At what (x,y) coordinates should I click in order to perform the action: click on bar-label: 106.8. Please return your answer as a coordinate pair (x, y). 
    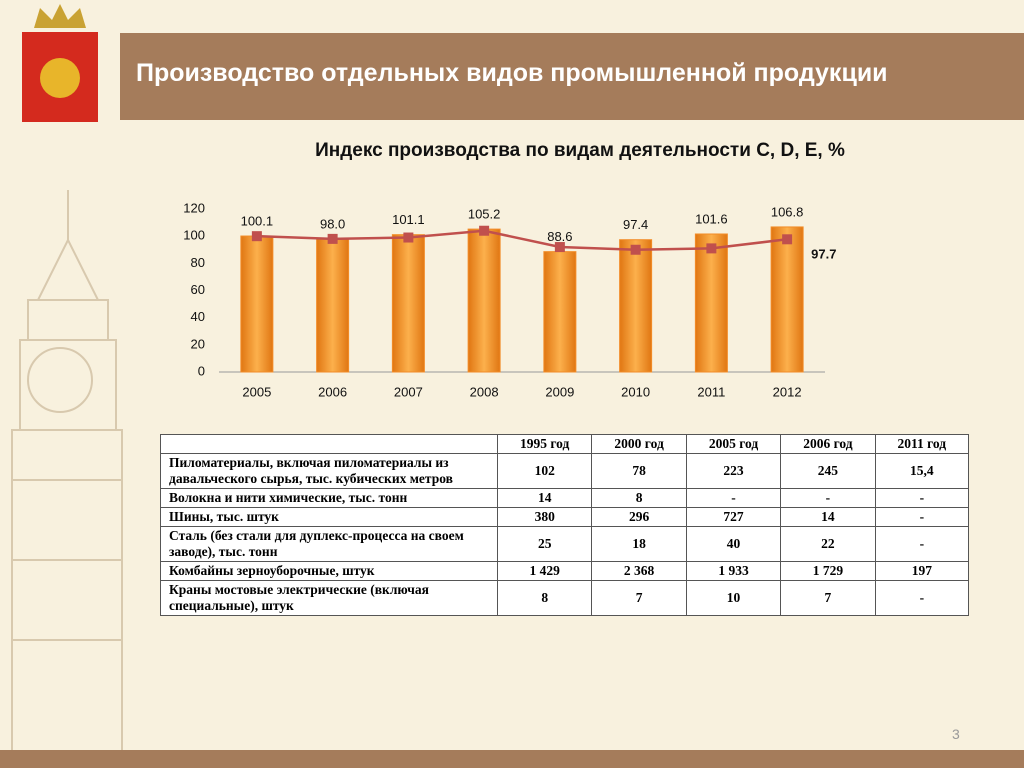
    Looking at the image, I should click on (787, 211).